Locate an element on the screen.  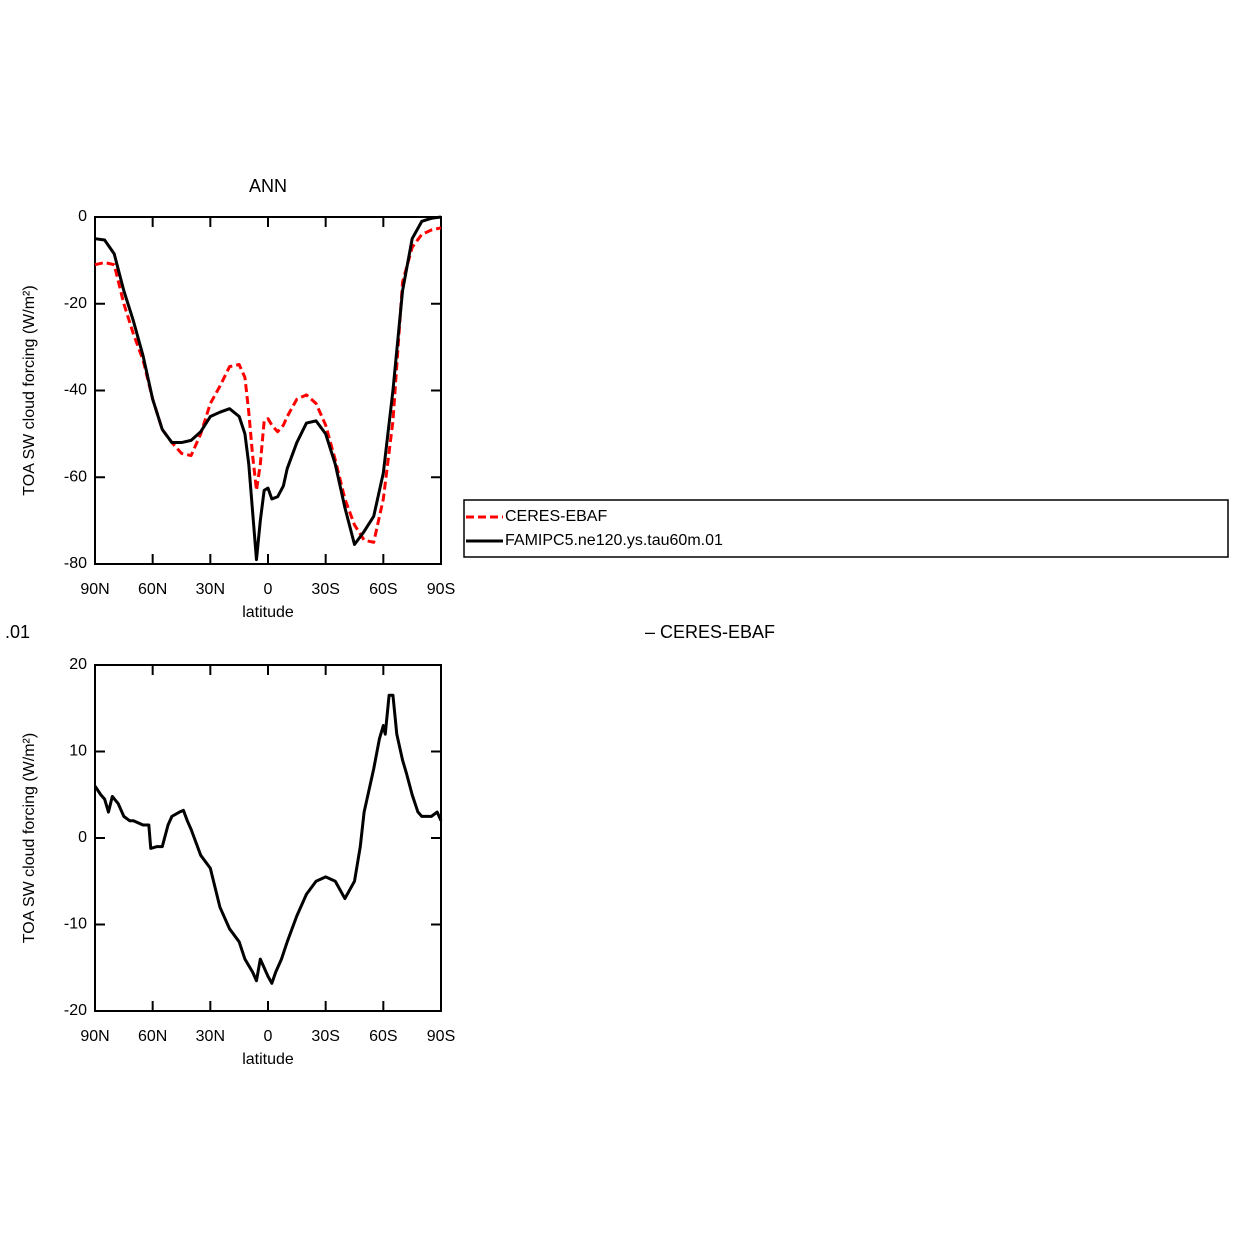
chart-title: ANN is located at coordinates (268, 186).